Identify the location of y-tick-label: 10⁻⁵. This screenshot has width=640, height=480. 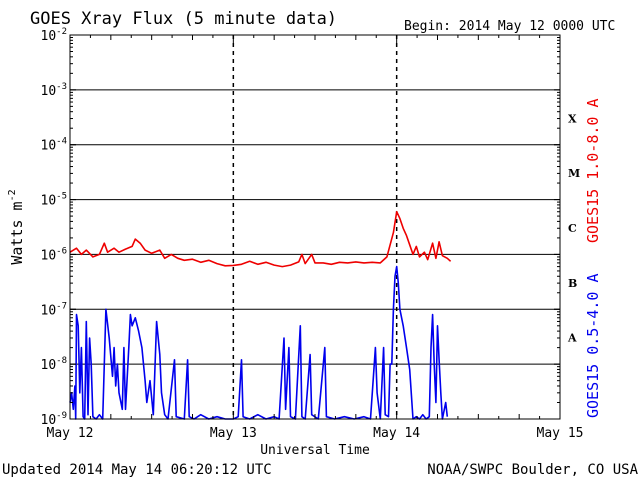
(54, 200).